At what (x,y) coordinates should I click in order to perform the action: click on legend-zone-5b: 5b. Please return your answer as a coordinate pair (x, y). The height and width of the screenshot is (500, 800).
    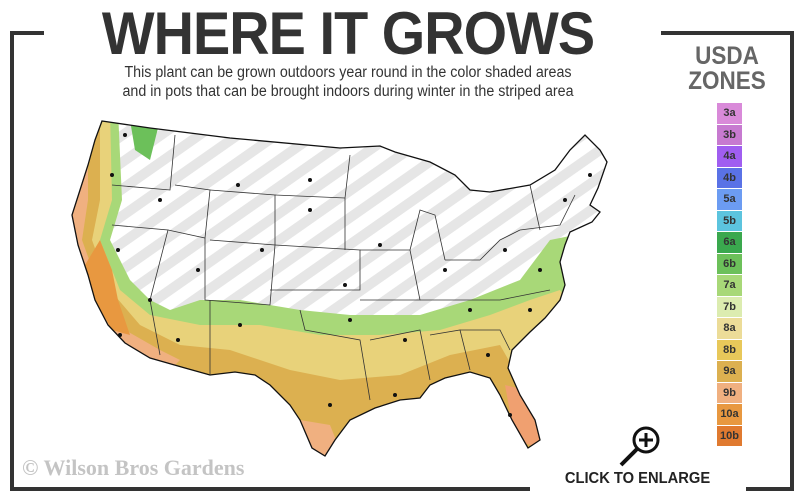
    Looking at the image, I should click on (729, 220).